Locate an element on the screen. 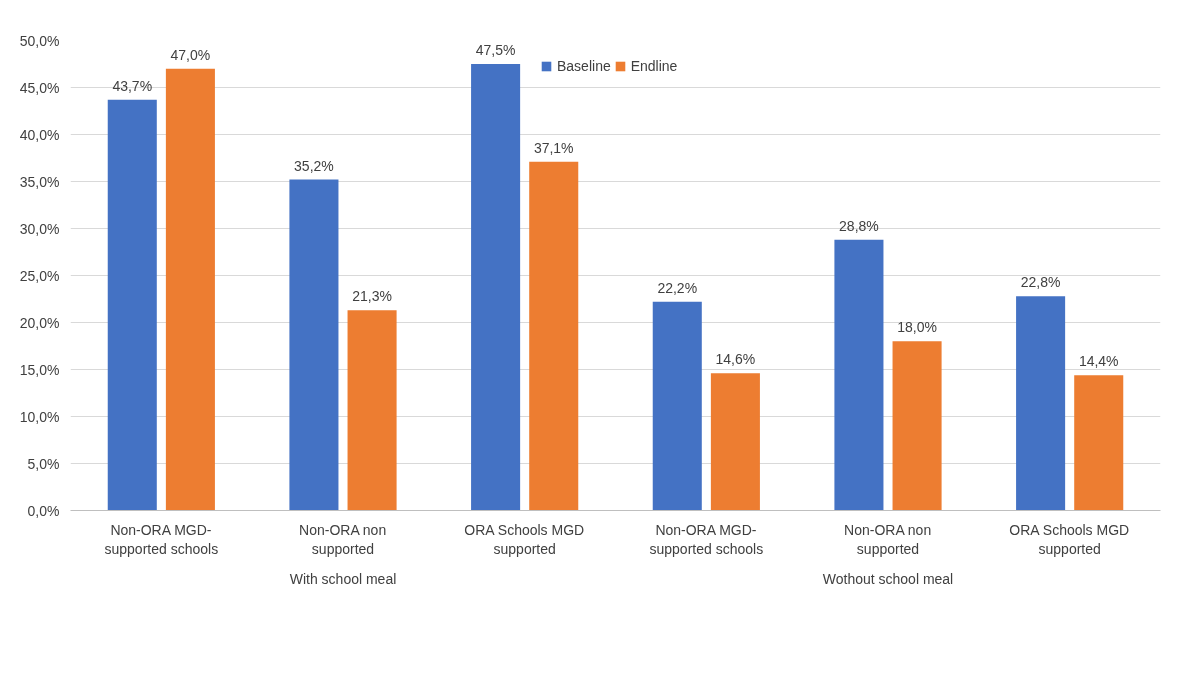 The width and height of the screenshot is (1200, 679). y-tick-label: 40,0% is located at coordinates (39, 134).